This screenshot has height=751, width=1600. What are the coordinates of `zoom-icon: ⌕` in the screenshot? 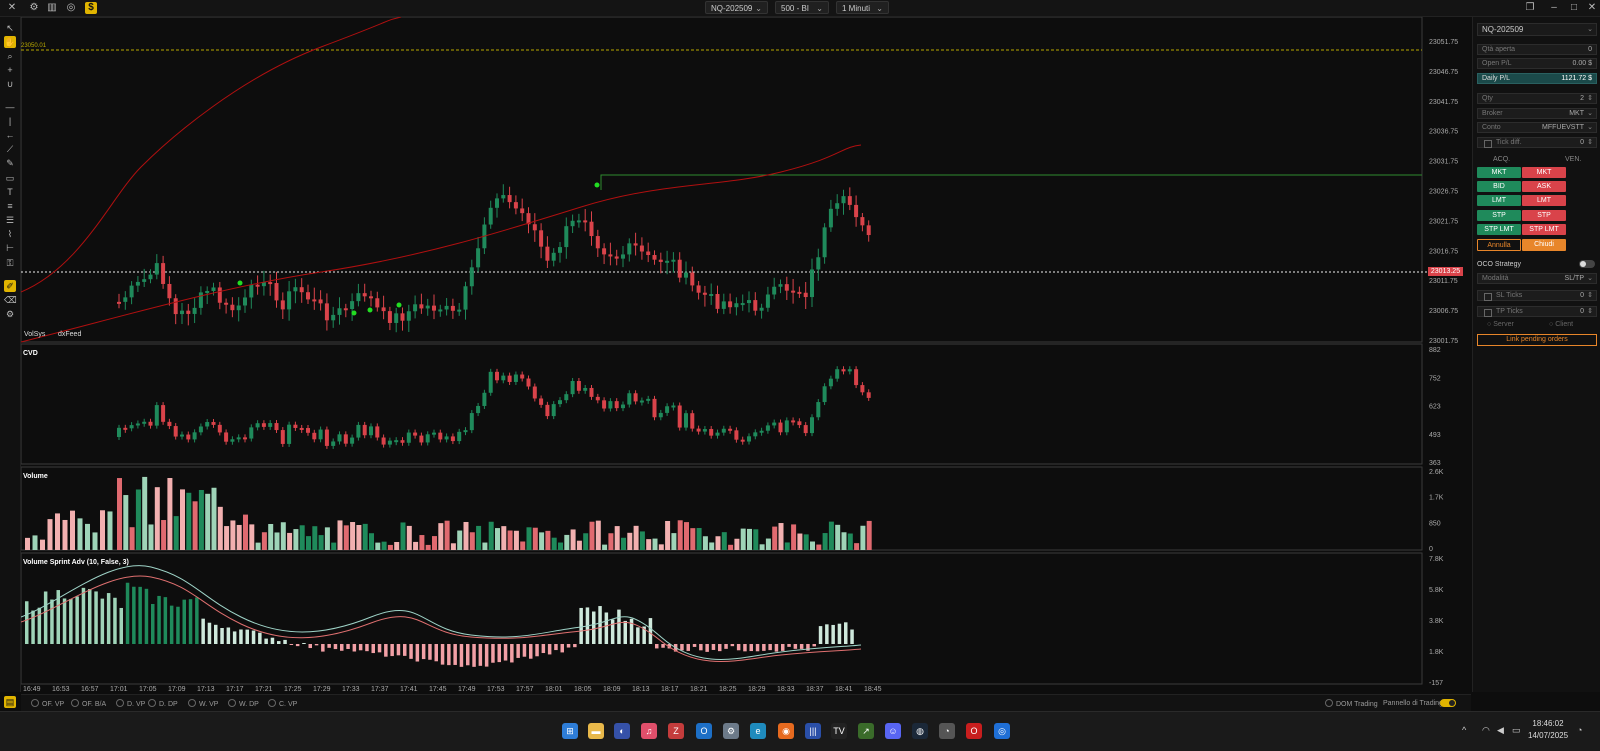 It's located at (10, 56).